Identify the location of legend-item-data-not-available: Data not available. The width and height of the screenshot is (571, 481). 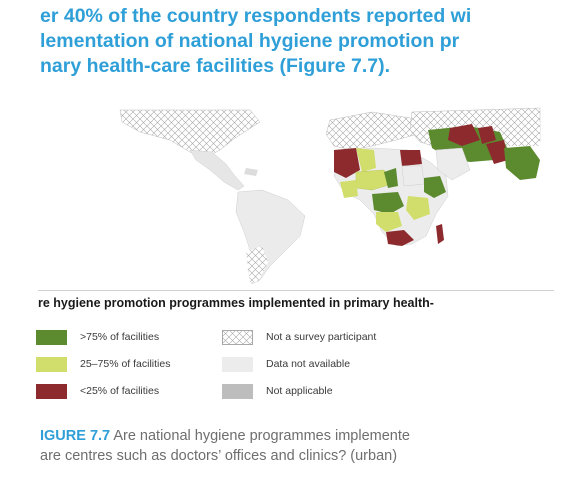
(286, 364).